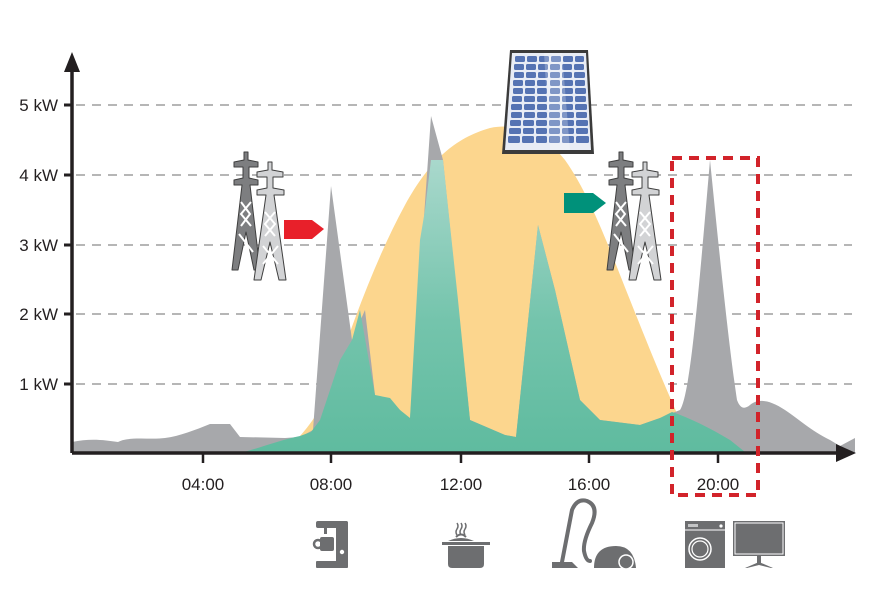 Image resolution: width=872 pixels, height=613 pixels. Describe the element at coordinates (634, 216) in the screenshot. I see `power-pylon-export-icon` at that location.